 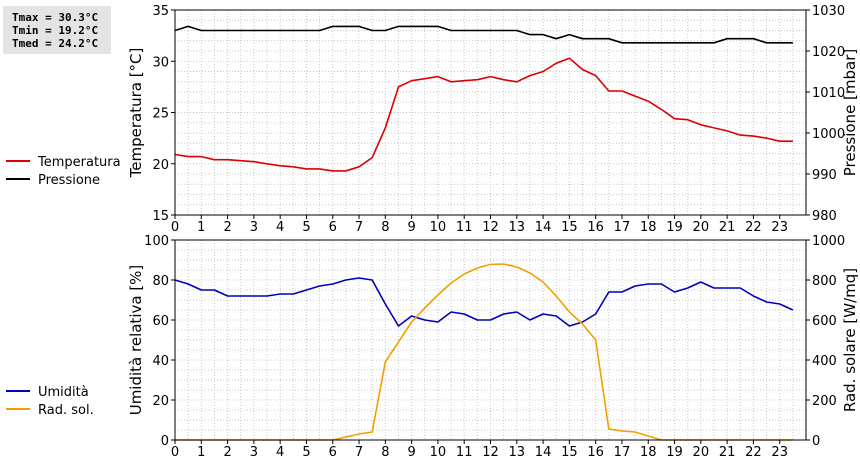 I want to click on y2-tick-label: 0, so click(x=816, y=441).